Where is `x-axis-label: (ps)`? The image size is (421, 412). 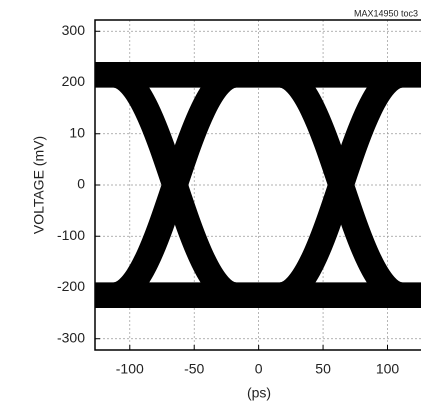 x-axis-label: (ps) is located at coordinates (259, 393).